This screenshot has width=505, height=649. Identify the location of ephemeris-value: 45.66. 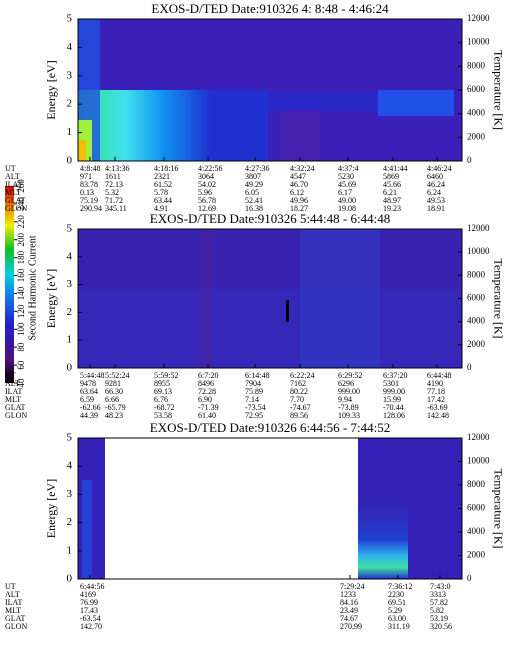
(392, 184).